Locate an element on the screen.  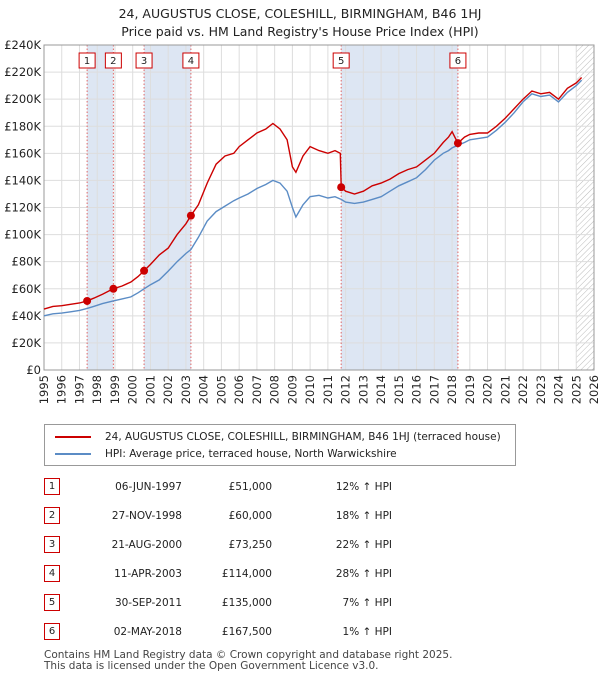
y-tick-label: £60K is located at coordinates (27, 289).